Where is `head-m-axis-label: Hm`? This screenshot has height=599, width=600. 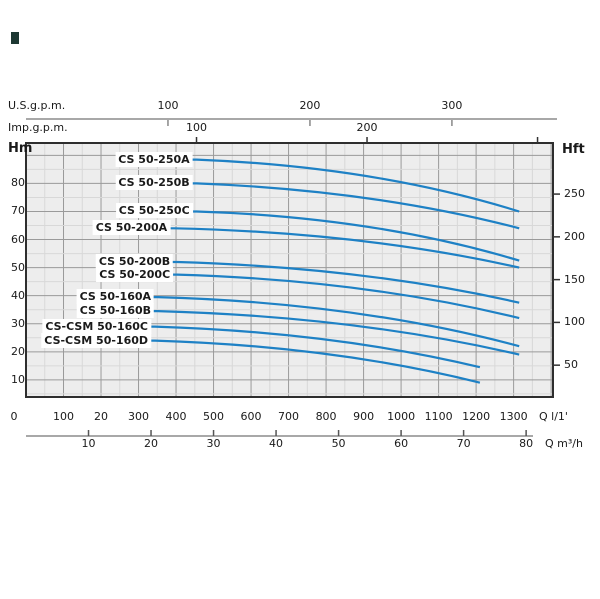
head-m-axis-label: Hm is located at coordinates (20, 148).